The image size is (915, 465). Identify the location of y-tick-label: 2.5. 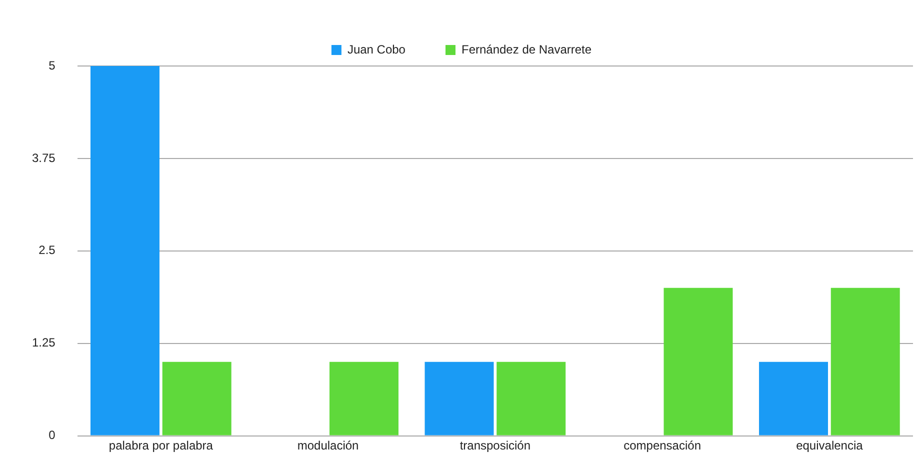
(47, 250).